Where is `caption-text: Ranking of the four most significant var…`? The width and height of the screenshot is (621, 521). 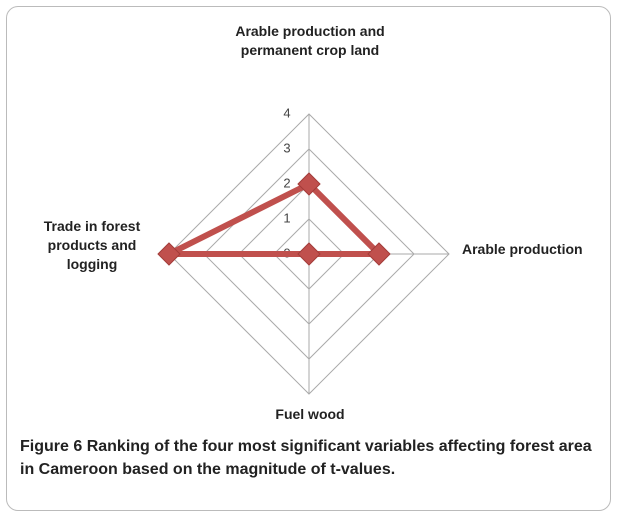 caption-text: Ranking of the four most significant var… is located at coordinates (306, 458).